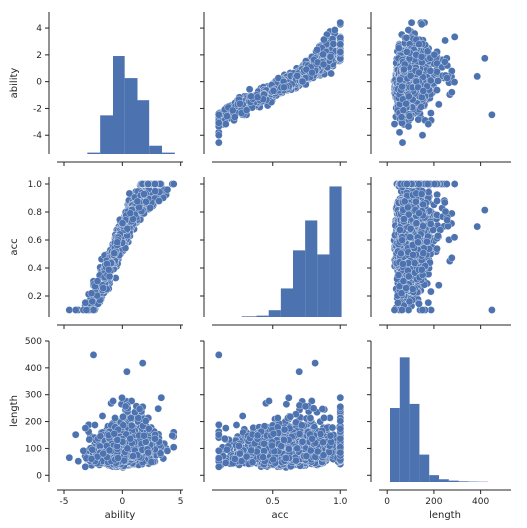 This screenshot has height=528, width=527. Describe the element at coordinates (37, 109) in the screenshot. I see `y-tick-label-ability-1: -2` at that location.